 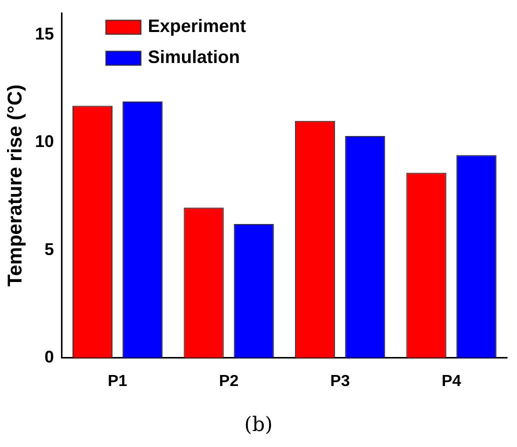 I want to click on x-tick-label: P1, so click(x=118, y=381).